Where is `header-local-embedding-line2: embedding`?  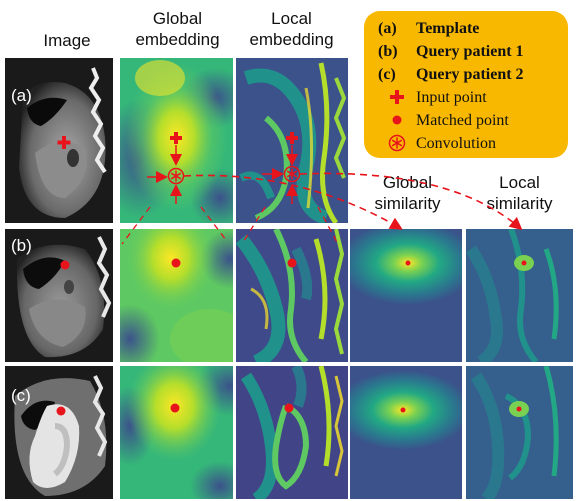 header-local-embedding-line2: embedding is located at coordinates (291, 39).